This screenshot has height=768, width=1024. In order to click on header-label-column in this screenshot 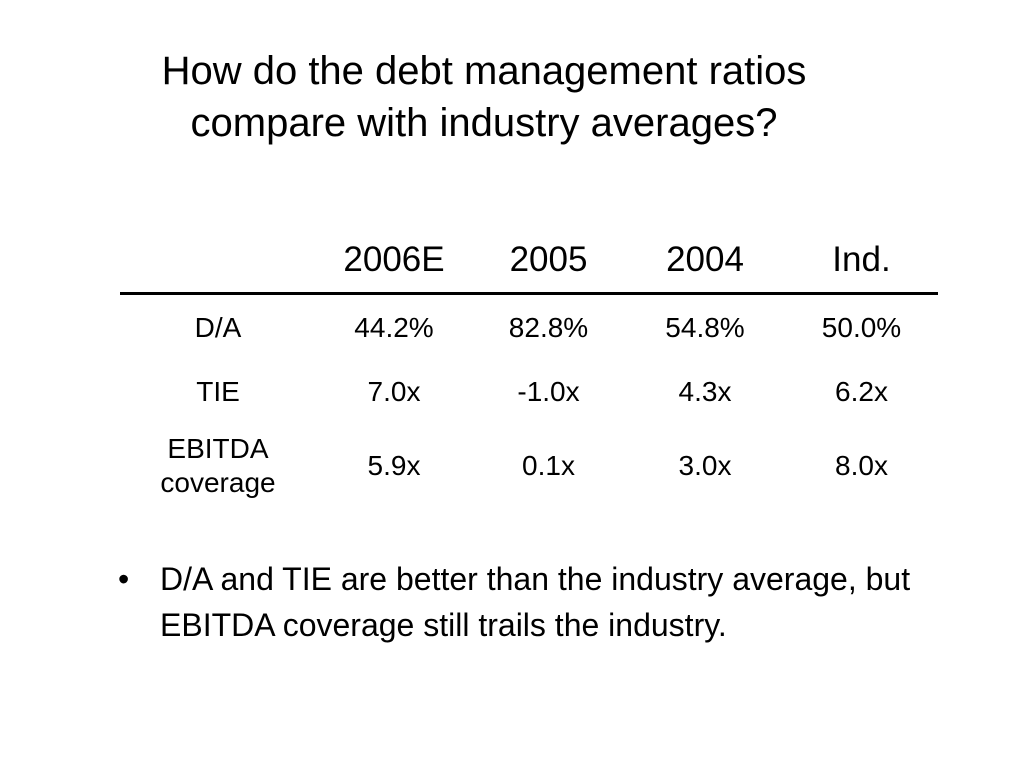, I will do `click(218, 261)`.